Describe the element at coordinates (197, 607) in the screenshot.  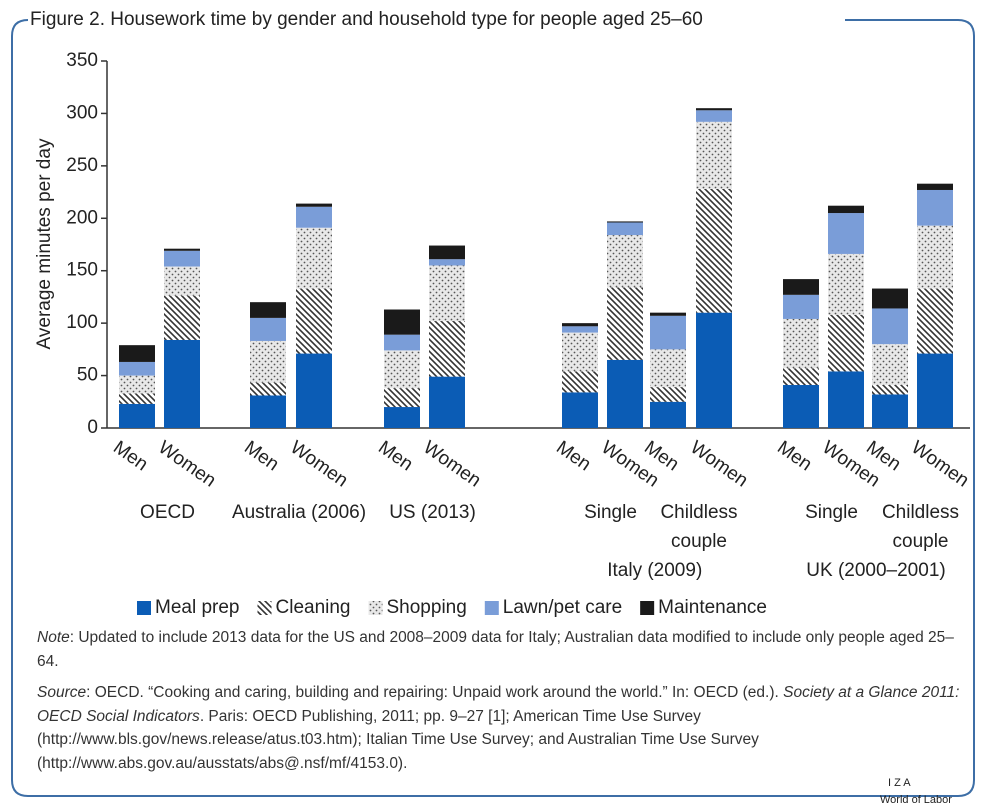
I see `legend-label: Meal prep` at that location.